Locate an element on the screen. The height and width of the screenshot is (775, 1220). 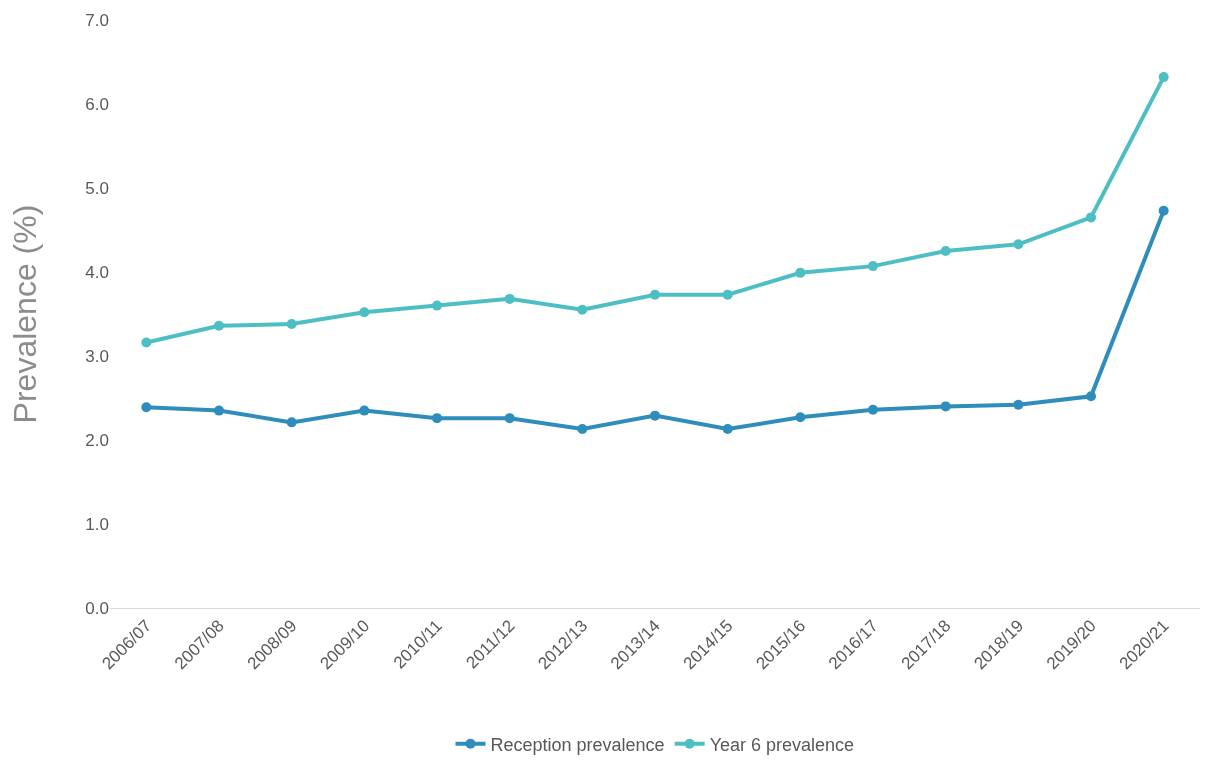
y-axis-title: Prevalence (%) is located at coordinates (25, 314).